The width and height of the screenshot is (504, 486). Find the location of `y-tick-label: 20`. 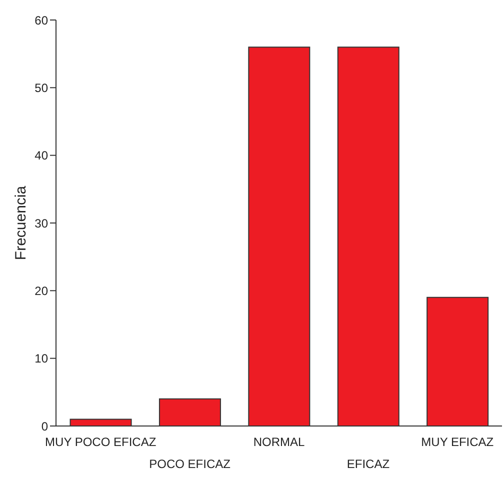

y-tick-label: 20 is located at coordinates (41, 291).